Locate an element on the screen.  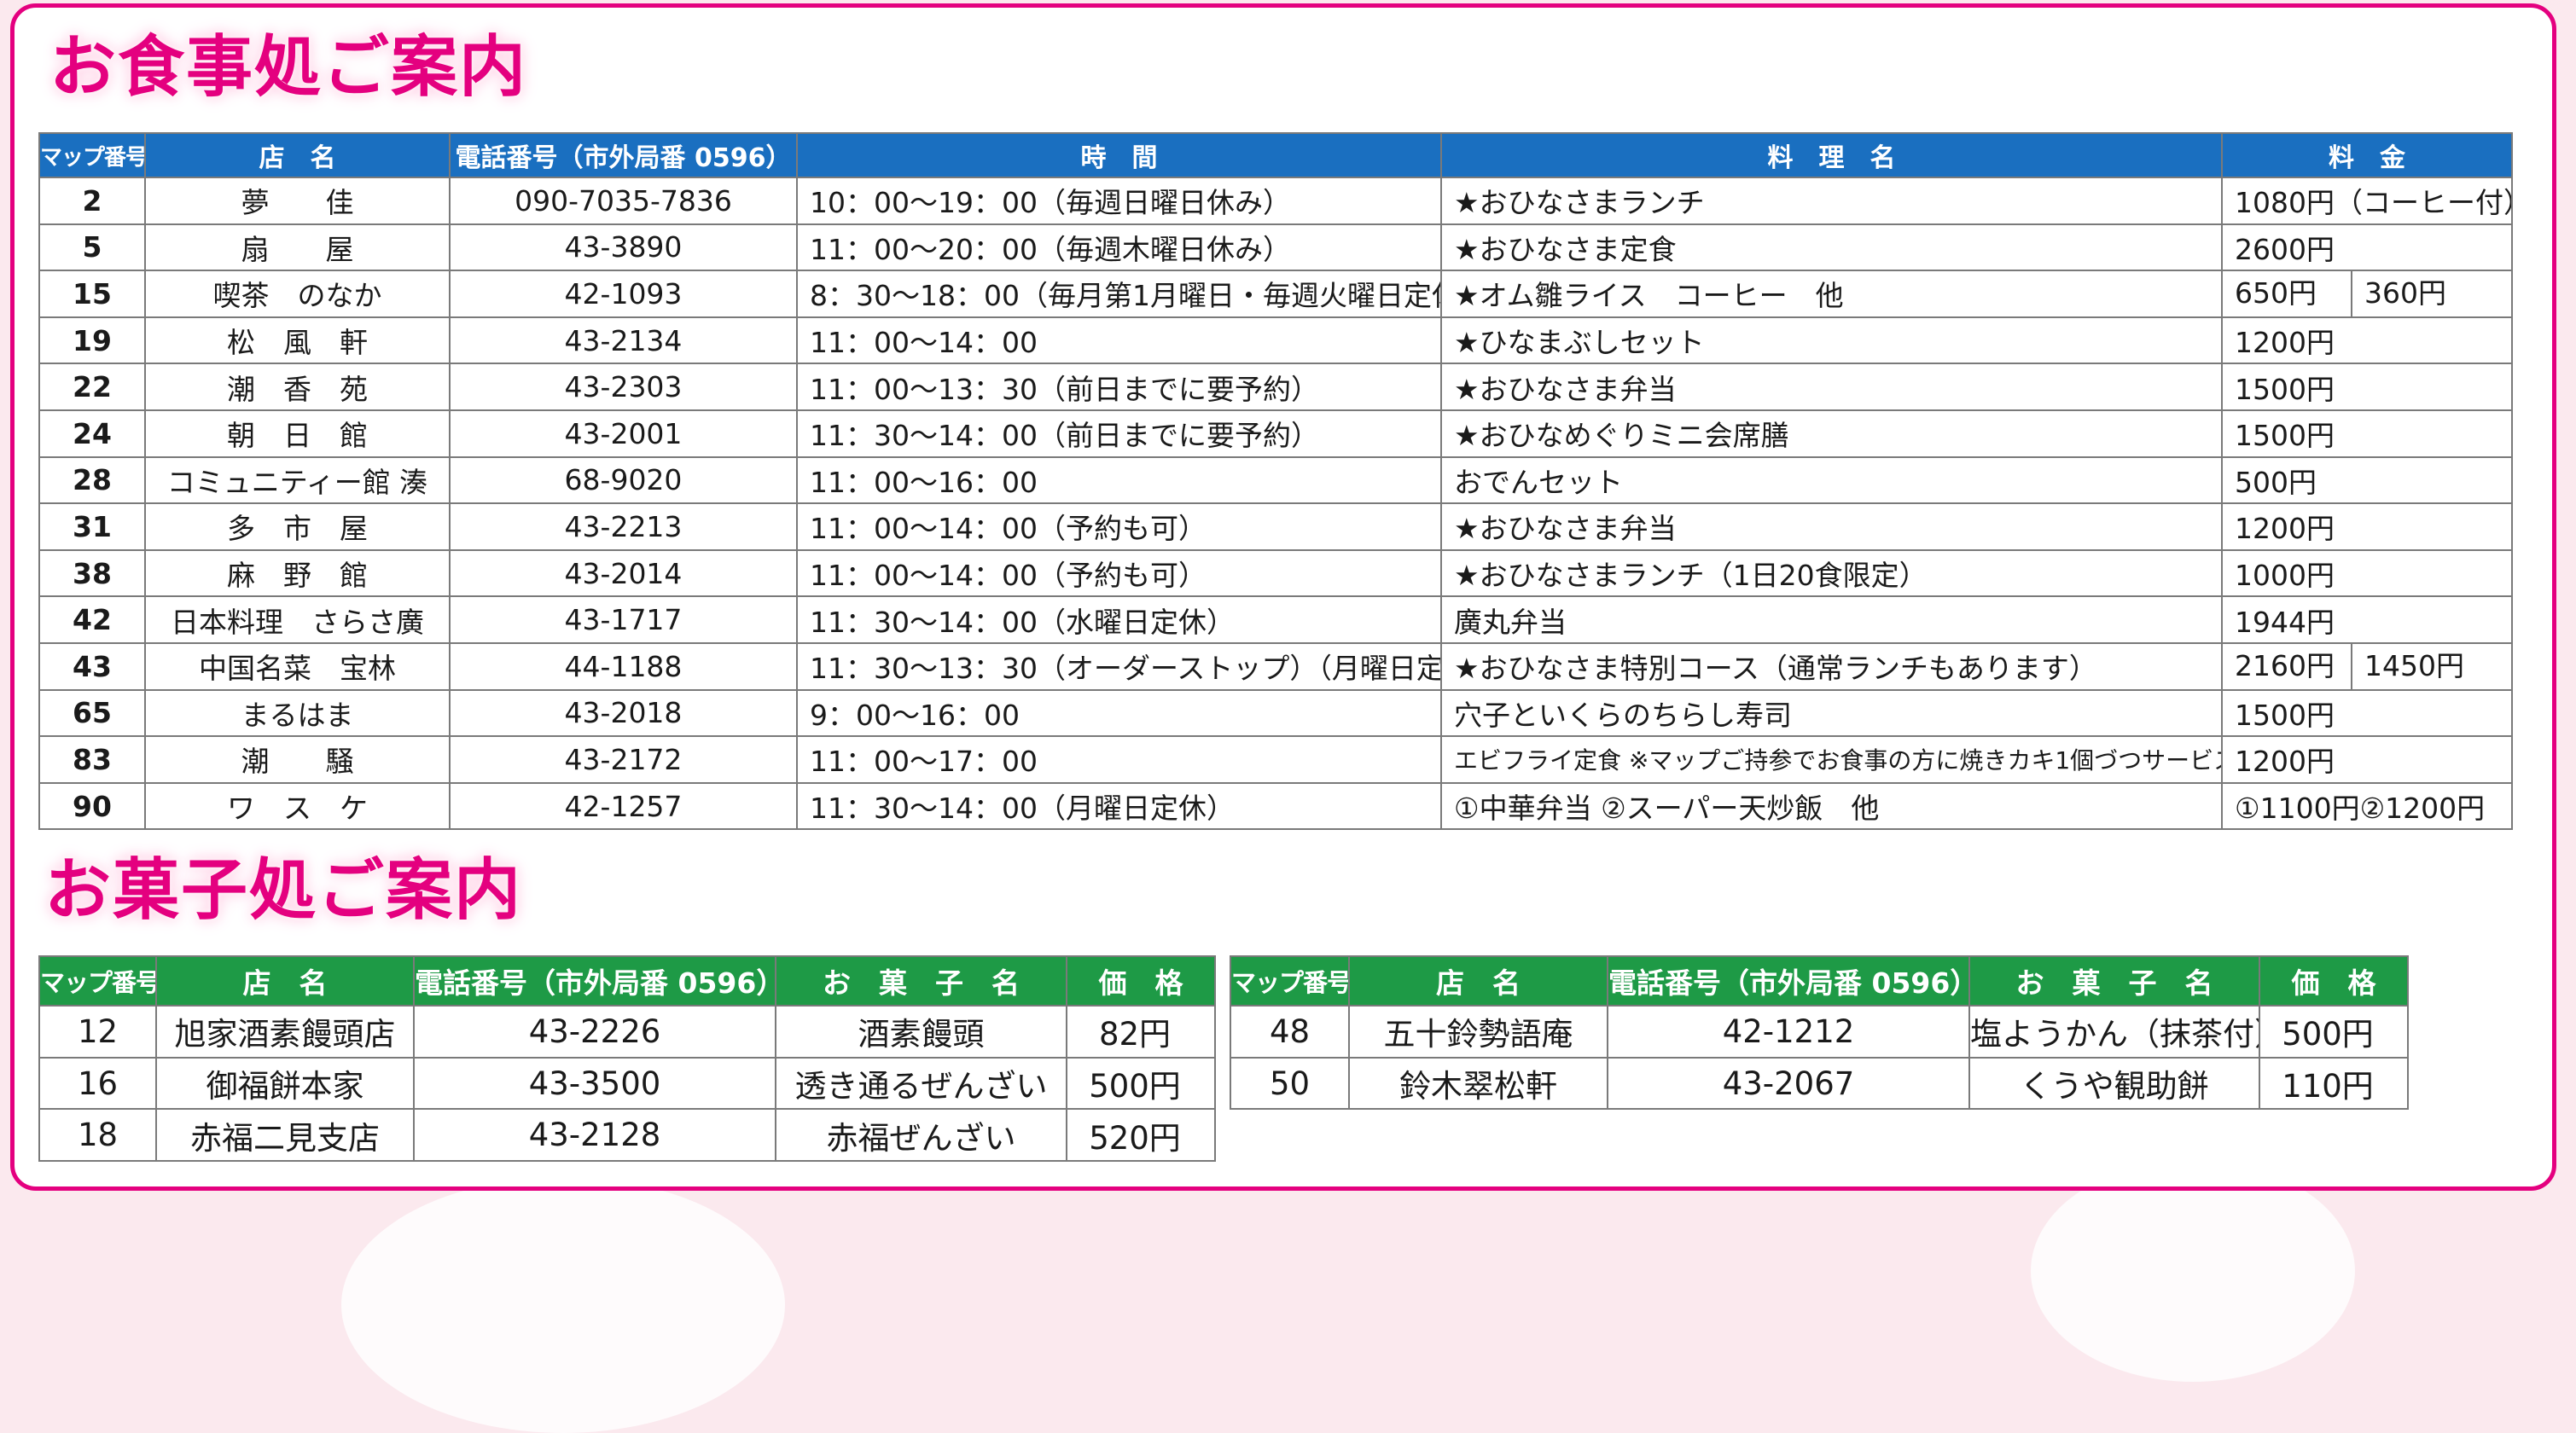
price: 110円 is located at coordinates (2334, 1083).